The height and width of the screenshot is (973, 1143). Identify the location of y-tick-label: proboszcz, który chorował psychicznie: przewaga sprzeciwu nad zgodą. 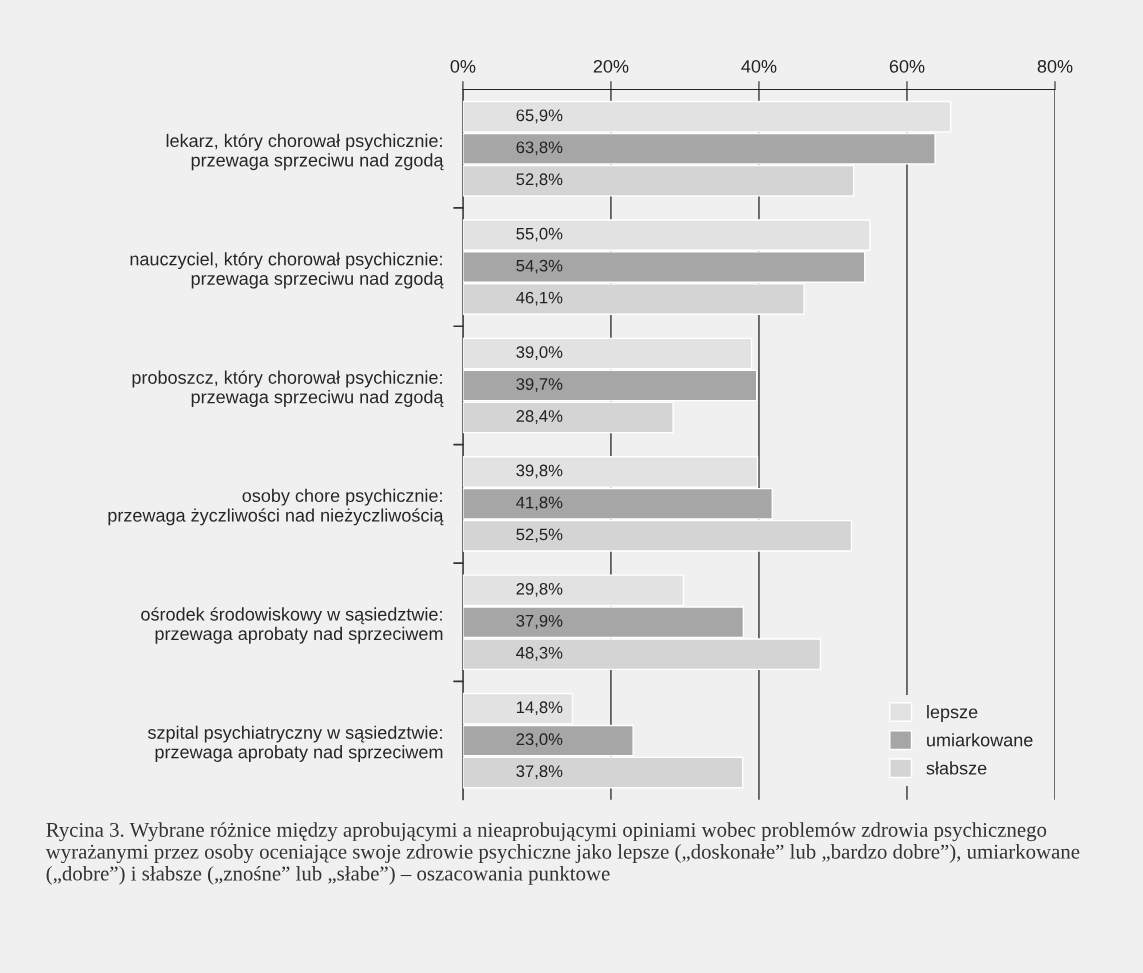
(288, 388).